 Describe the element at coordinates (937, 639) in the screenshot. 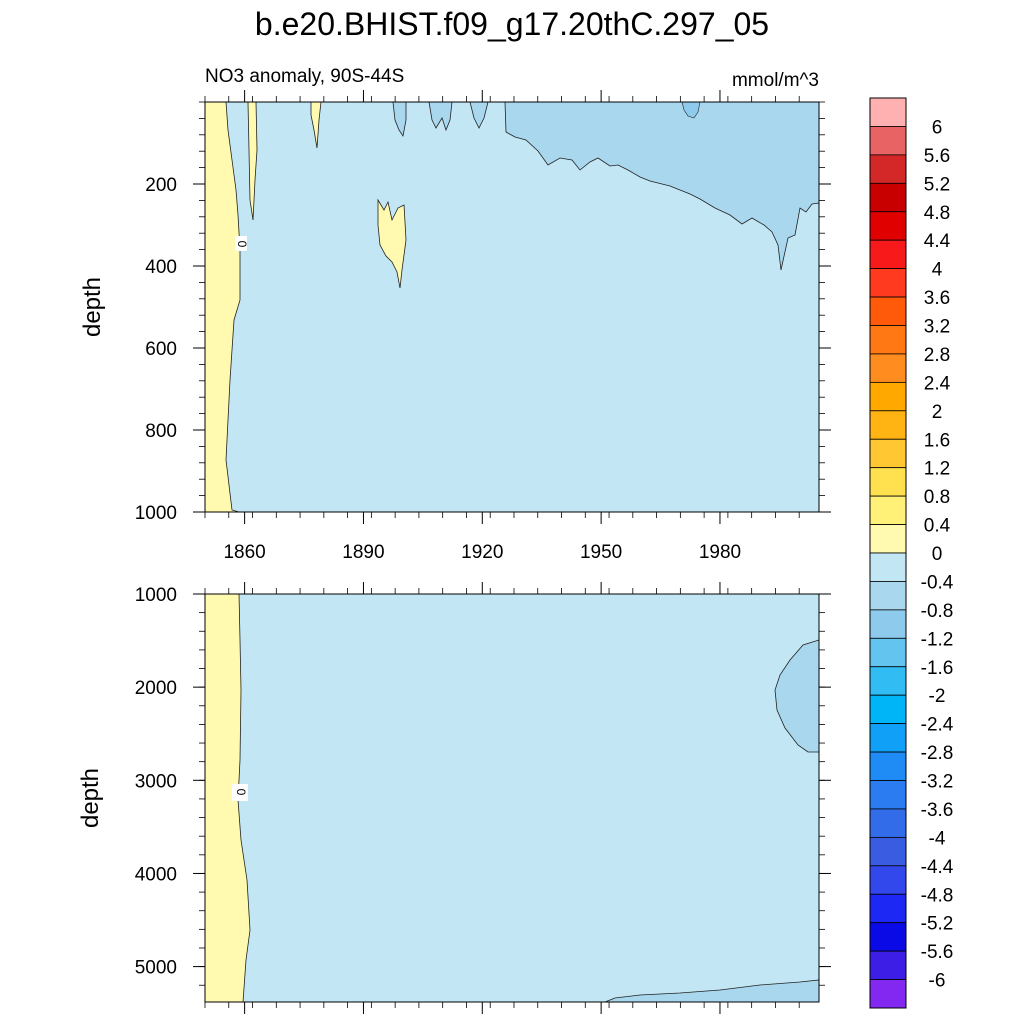

I see `colorbar-label: -1.2` at that location.